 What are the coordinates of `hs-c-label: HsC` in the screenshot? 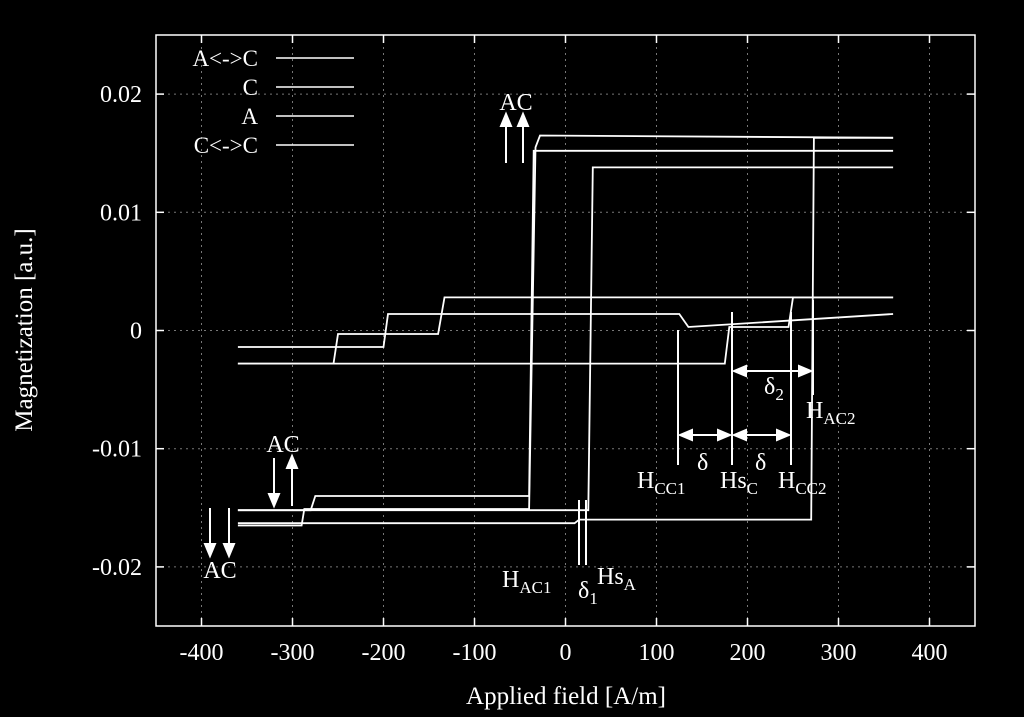 It's located at (739, 483).